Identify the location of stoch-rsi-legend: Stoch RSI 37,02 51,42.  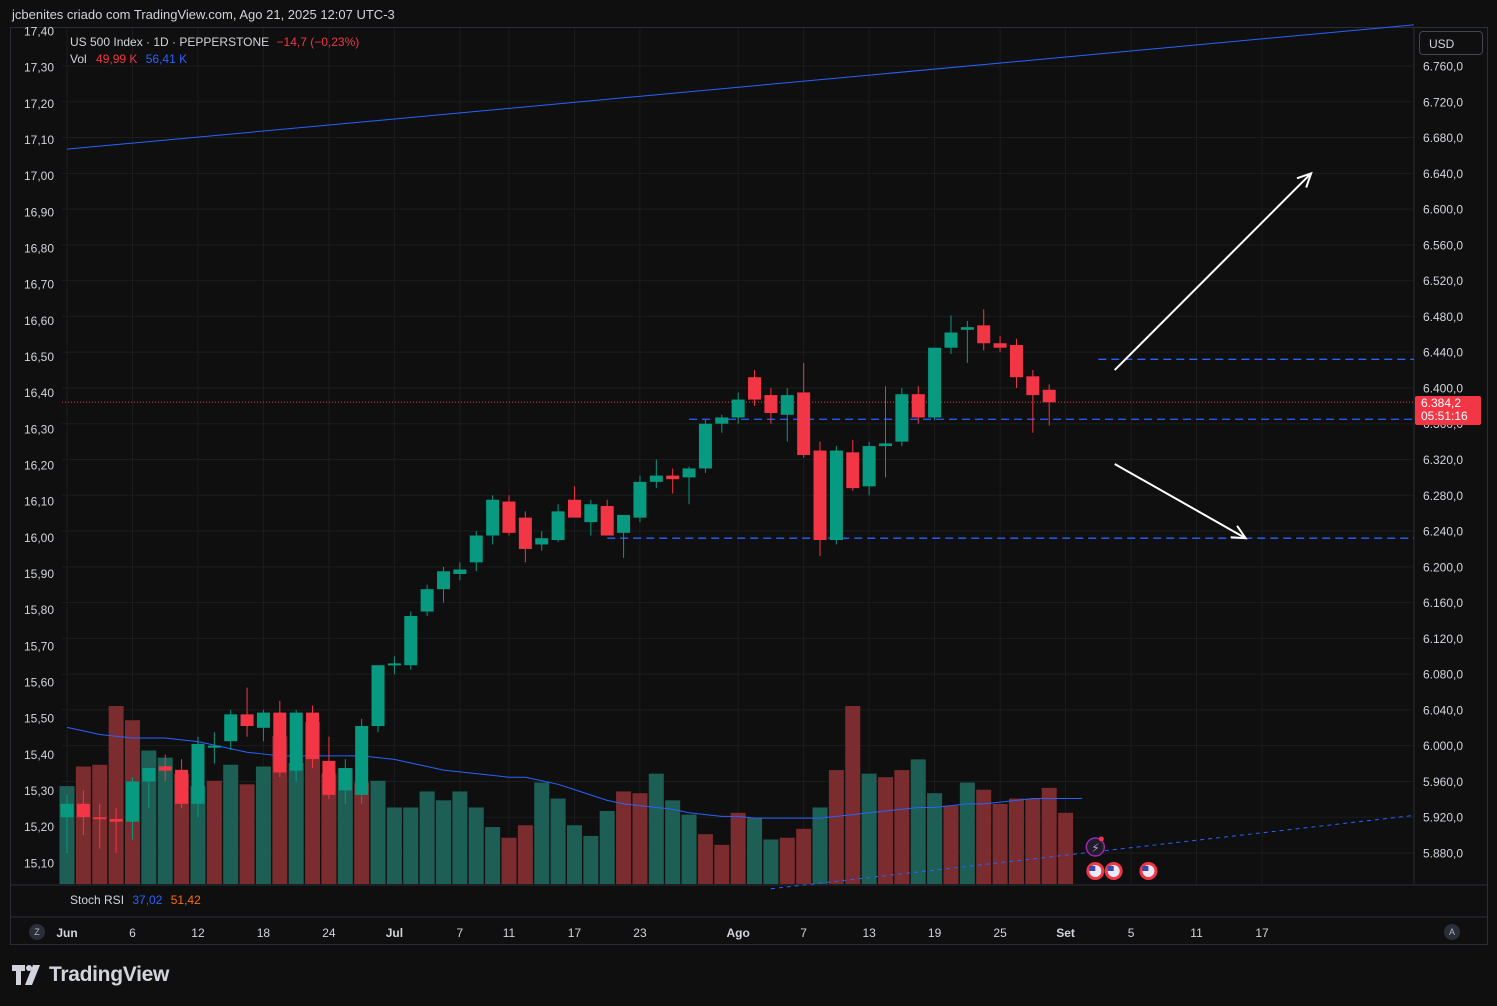
(135, 900).